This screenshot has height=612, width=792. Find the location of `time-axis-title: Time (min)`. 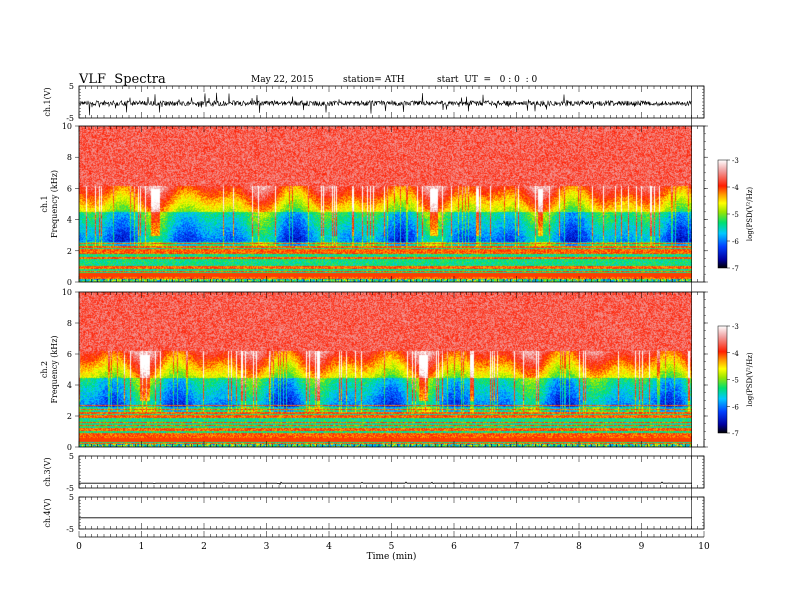

time-axis-title: Time (min) is located at coordinates (392, 556).